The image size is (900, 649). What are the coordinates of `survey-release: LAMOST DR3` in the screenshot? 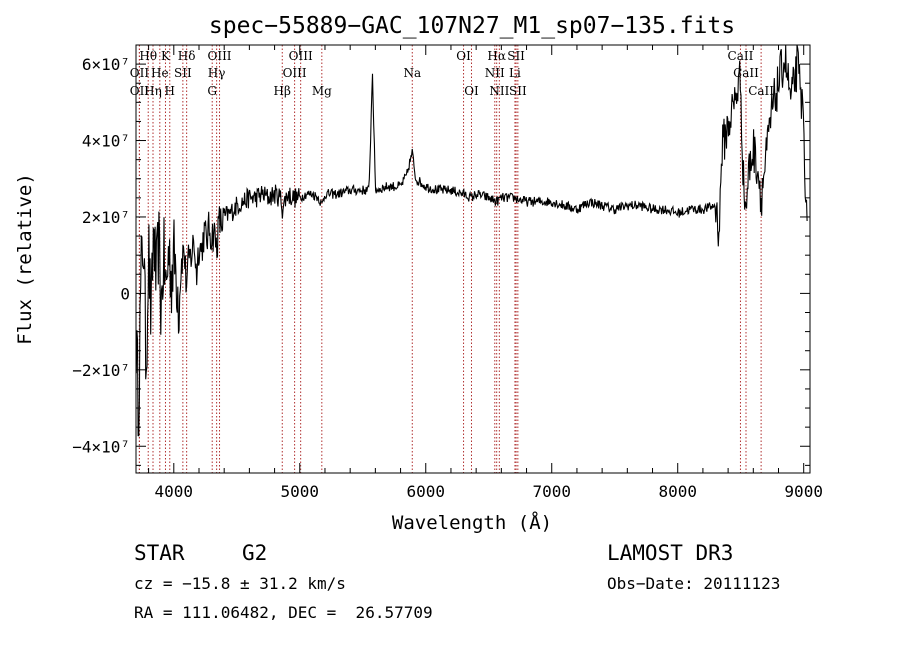 It's located at (670, 553).